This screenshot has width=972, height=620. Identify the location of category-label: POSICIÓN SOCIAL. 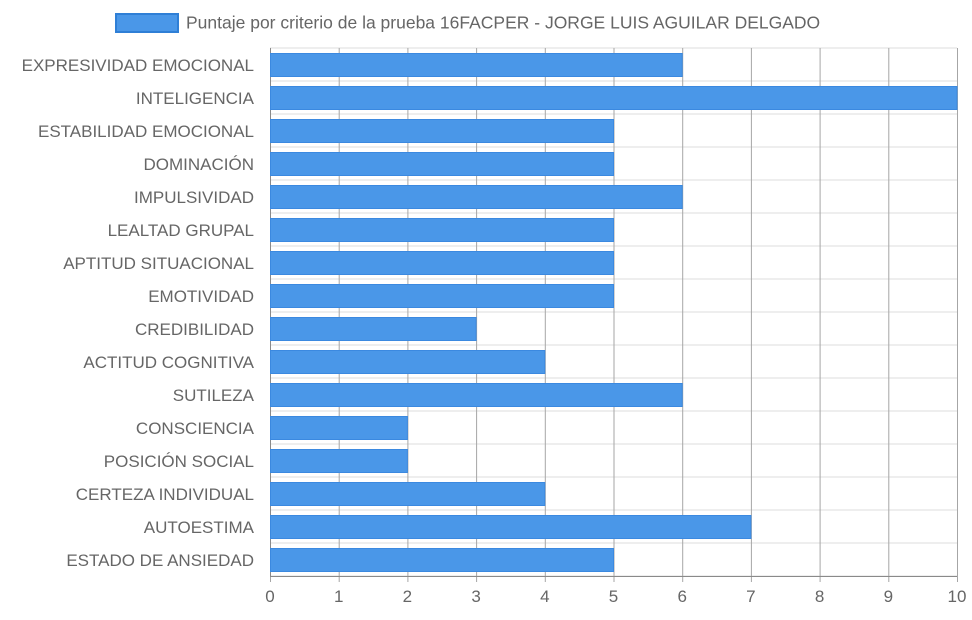
(179, 461).